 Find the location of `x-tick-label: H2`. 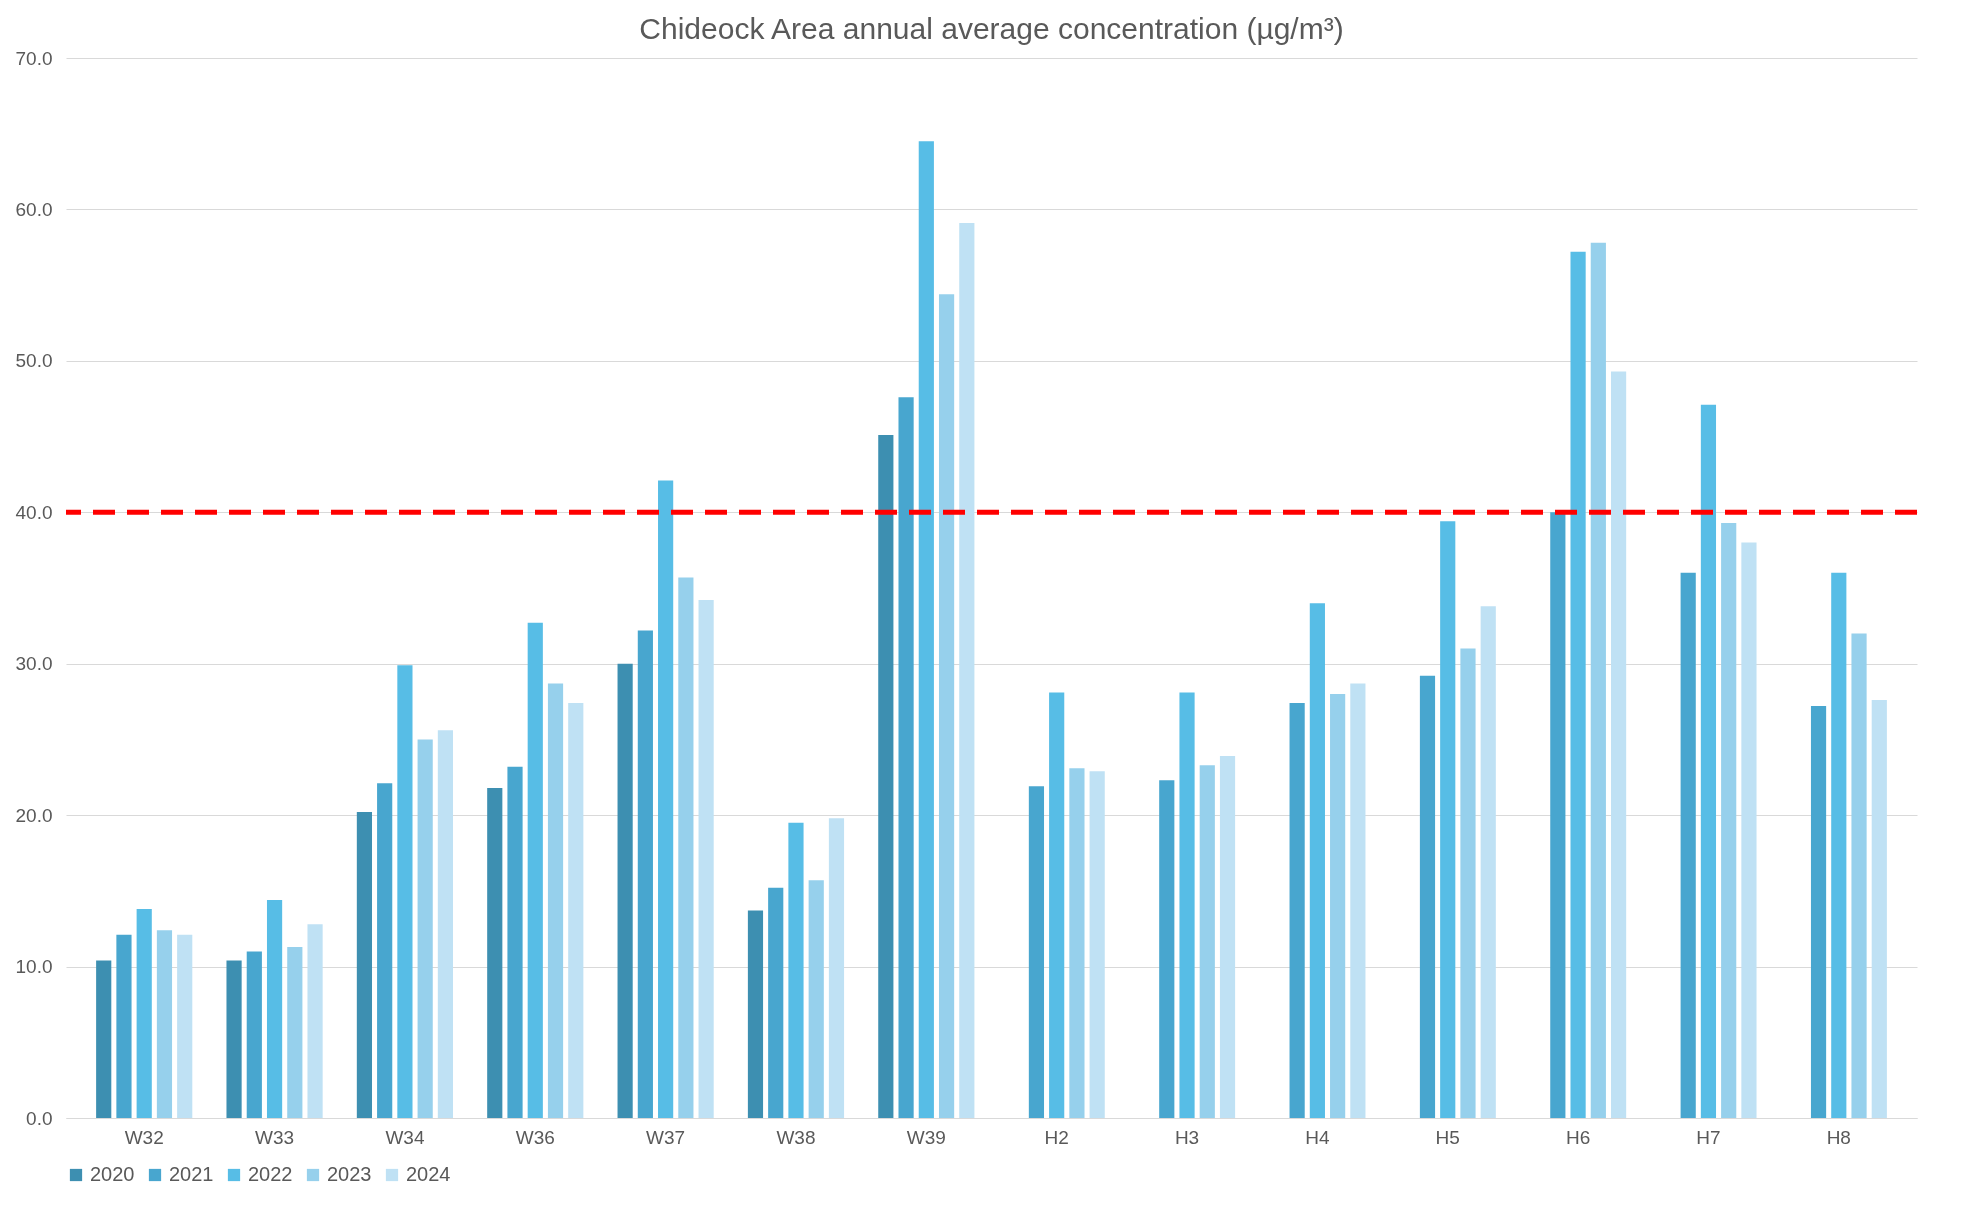

x-tick-label: H2 is located at coordinates (1056, 1137).